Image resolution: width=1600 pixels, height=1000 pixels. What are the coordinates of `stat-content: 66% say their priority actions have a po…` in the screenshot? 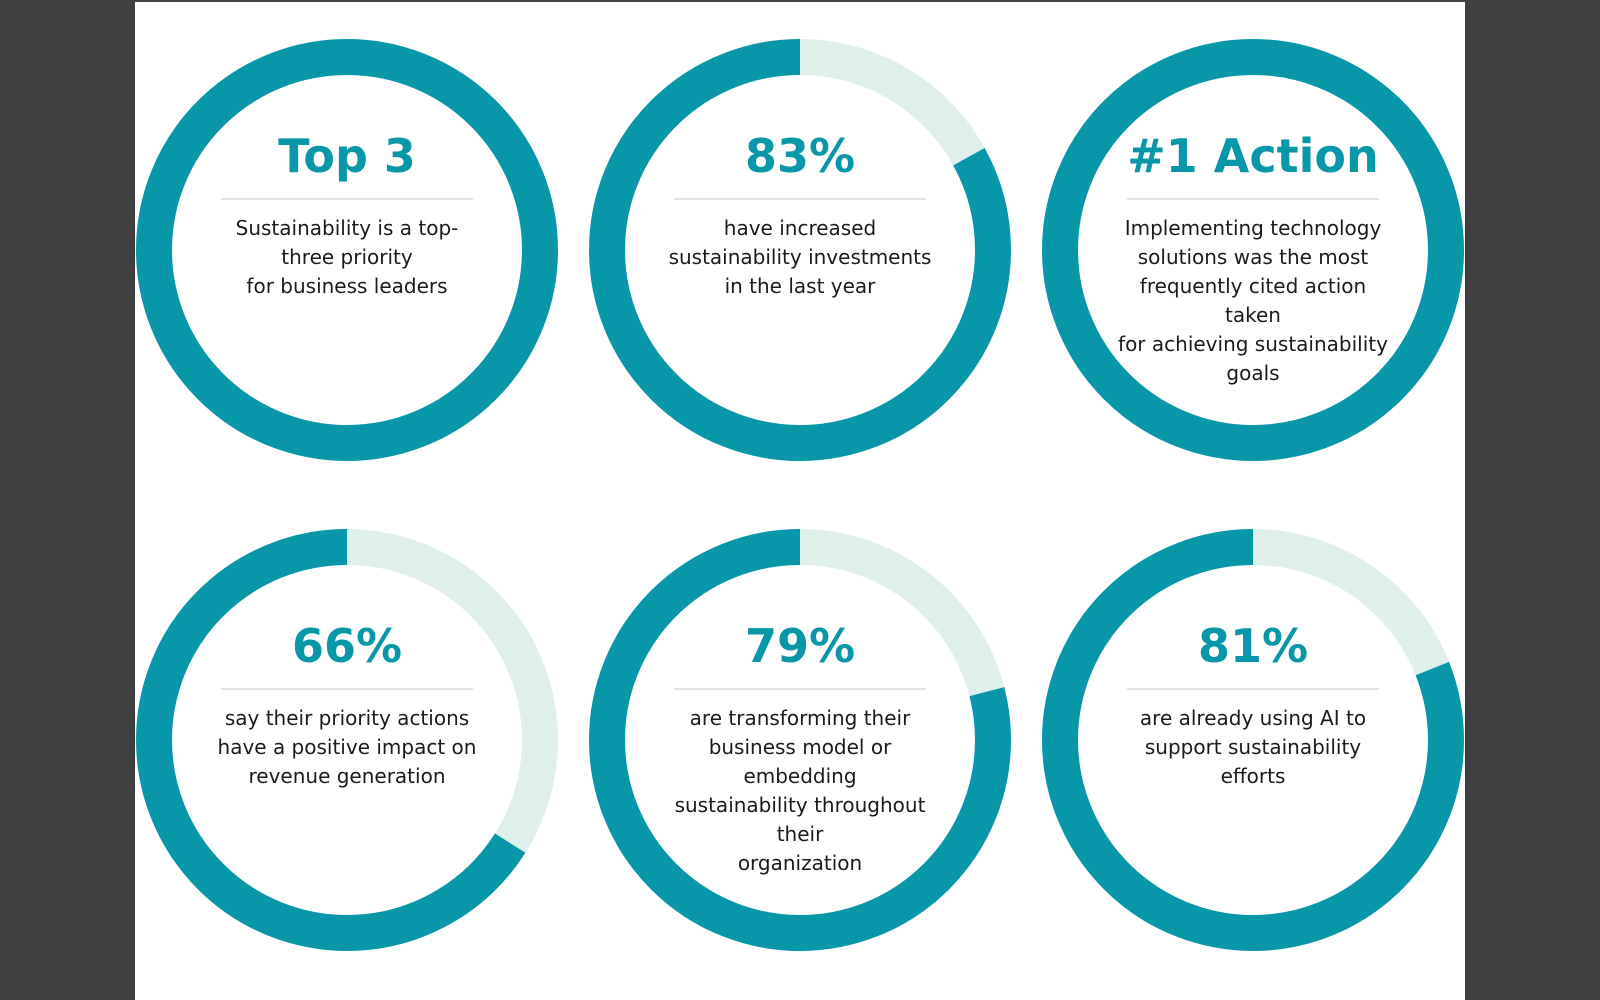 It's located at (347, 703).